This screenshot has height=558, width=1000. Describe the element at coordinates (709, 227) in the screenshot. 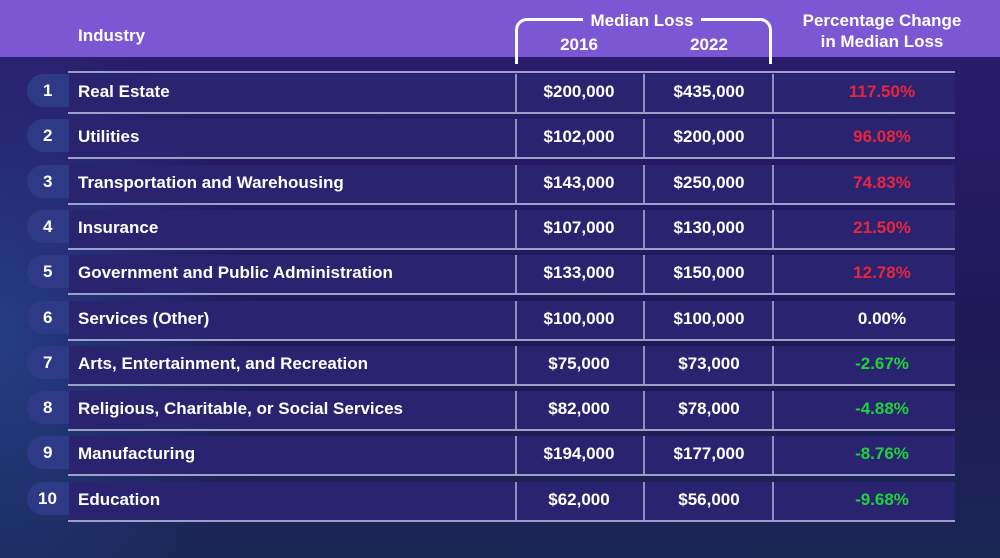

I see `loss-2022-cell: $130,000` at that location.